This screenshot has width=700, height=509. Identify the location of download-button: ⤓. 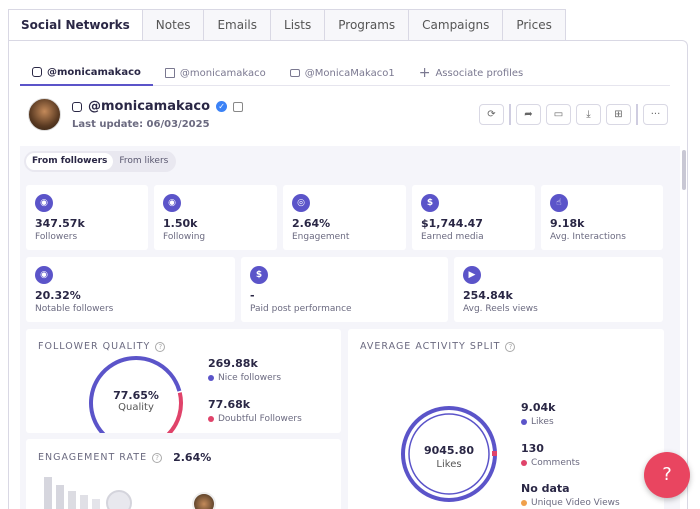
(588, 114).